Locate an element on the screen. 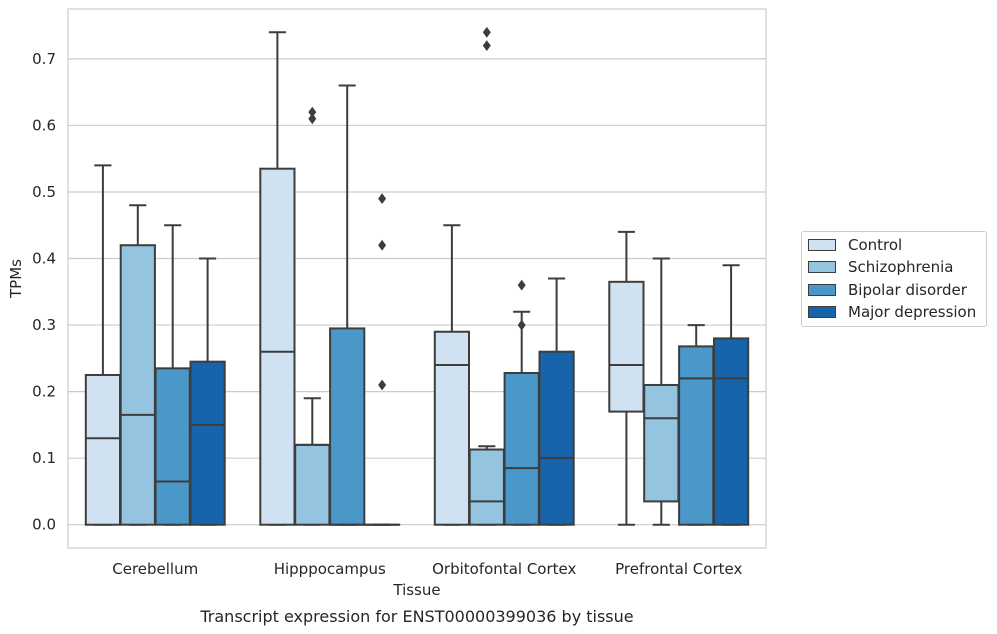  box-bipolar-disorder-prefrontal-cortex is located at coordinates (696, 425).